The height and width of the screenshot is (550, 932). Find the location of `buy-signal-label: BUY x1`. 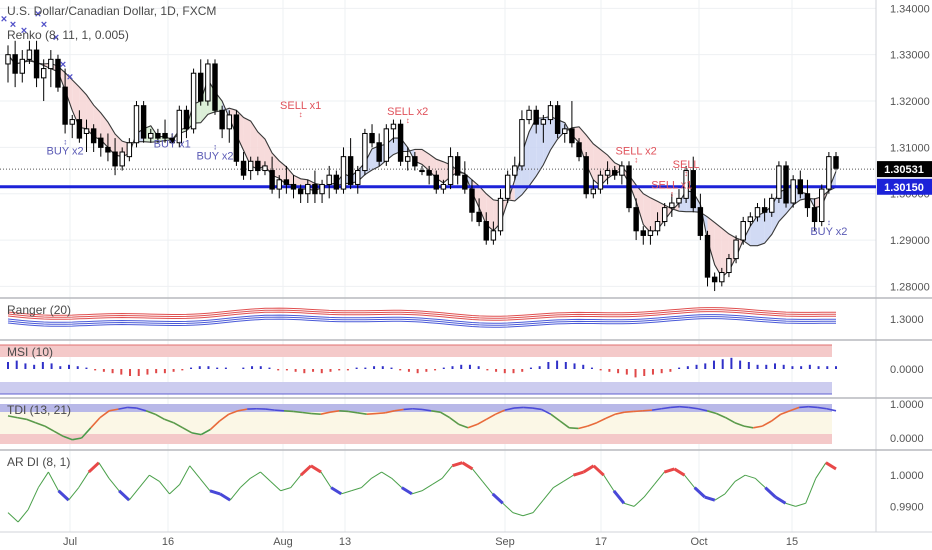

buy-signal-label: BUY x1 is located at coordinates (172, 145).